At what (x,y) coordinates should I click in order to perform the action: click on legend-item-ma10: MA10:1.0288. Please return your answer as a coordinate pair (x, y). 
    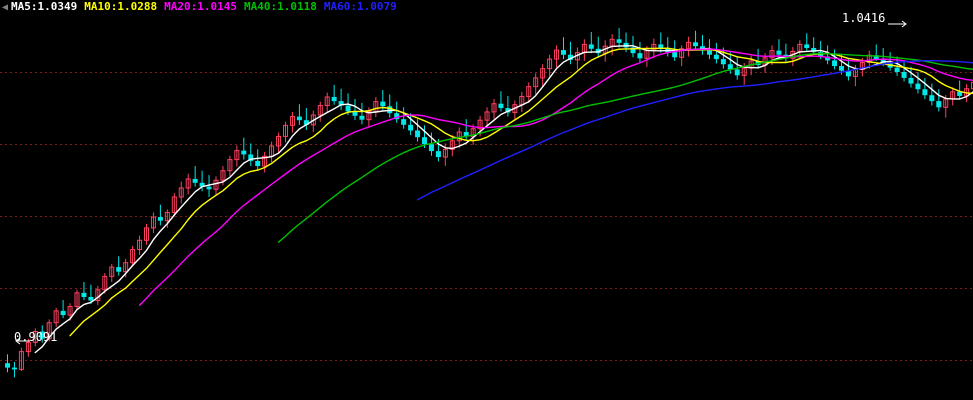
    Looking at the image, I should click on (121, 6).